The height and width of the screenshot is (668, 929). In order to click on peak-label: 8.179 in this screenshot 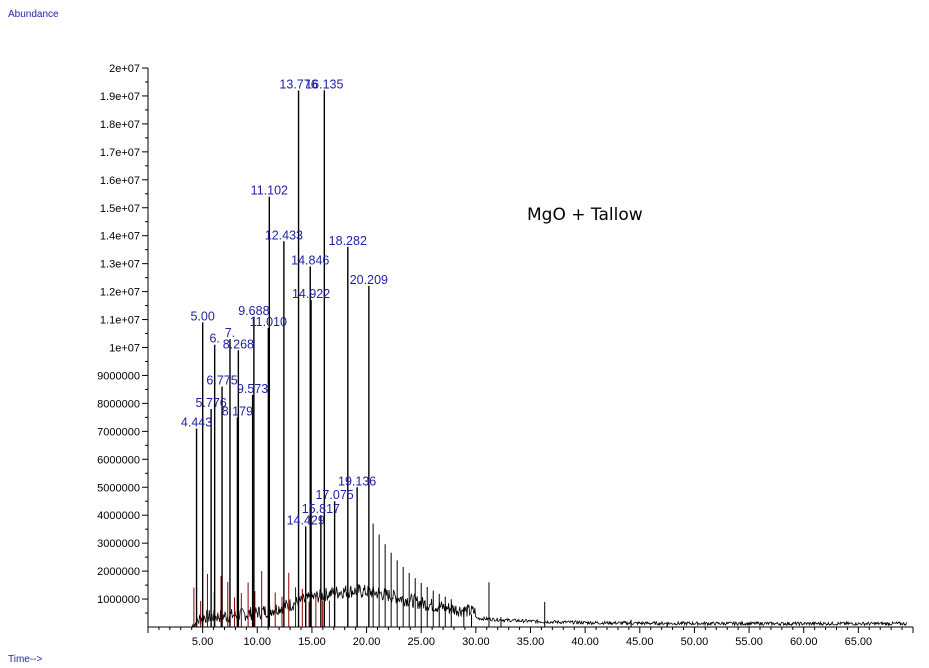, I will do `click(237, 411)`.